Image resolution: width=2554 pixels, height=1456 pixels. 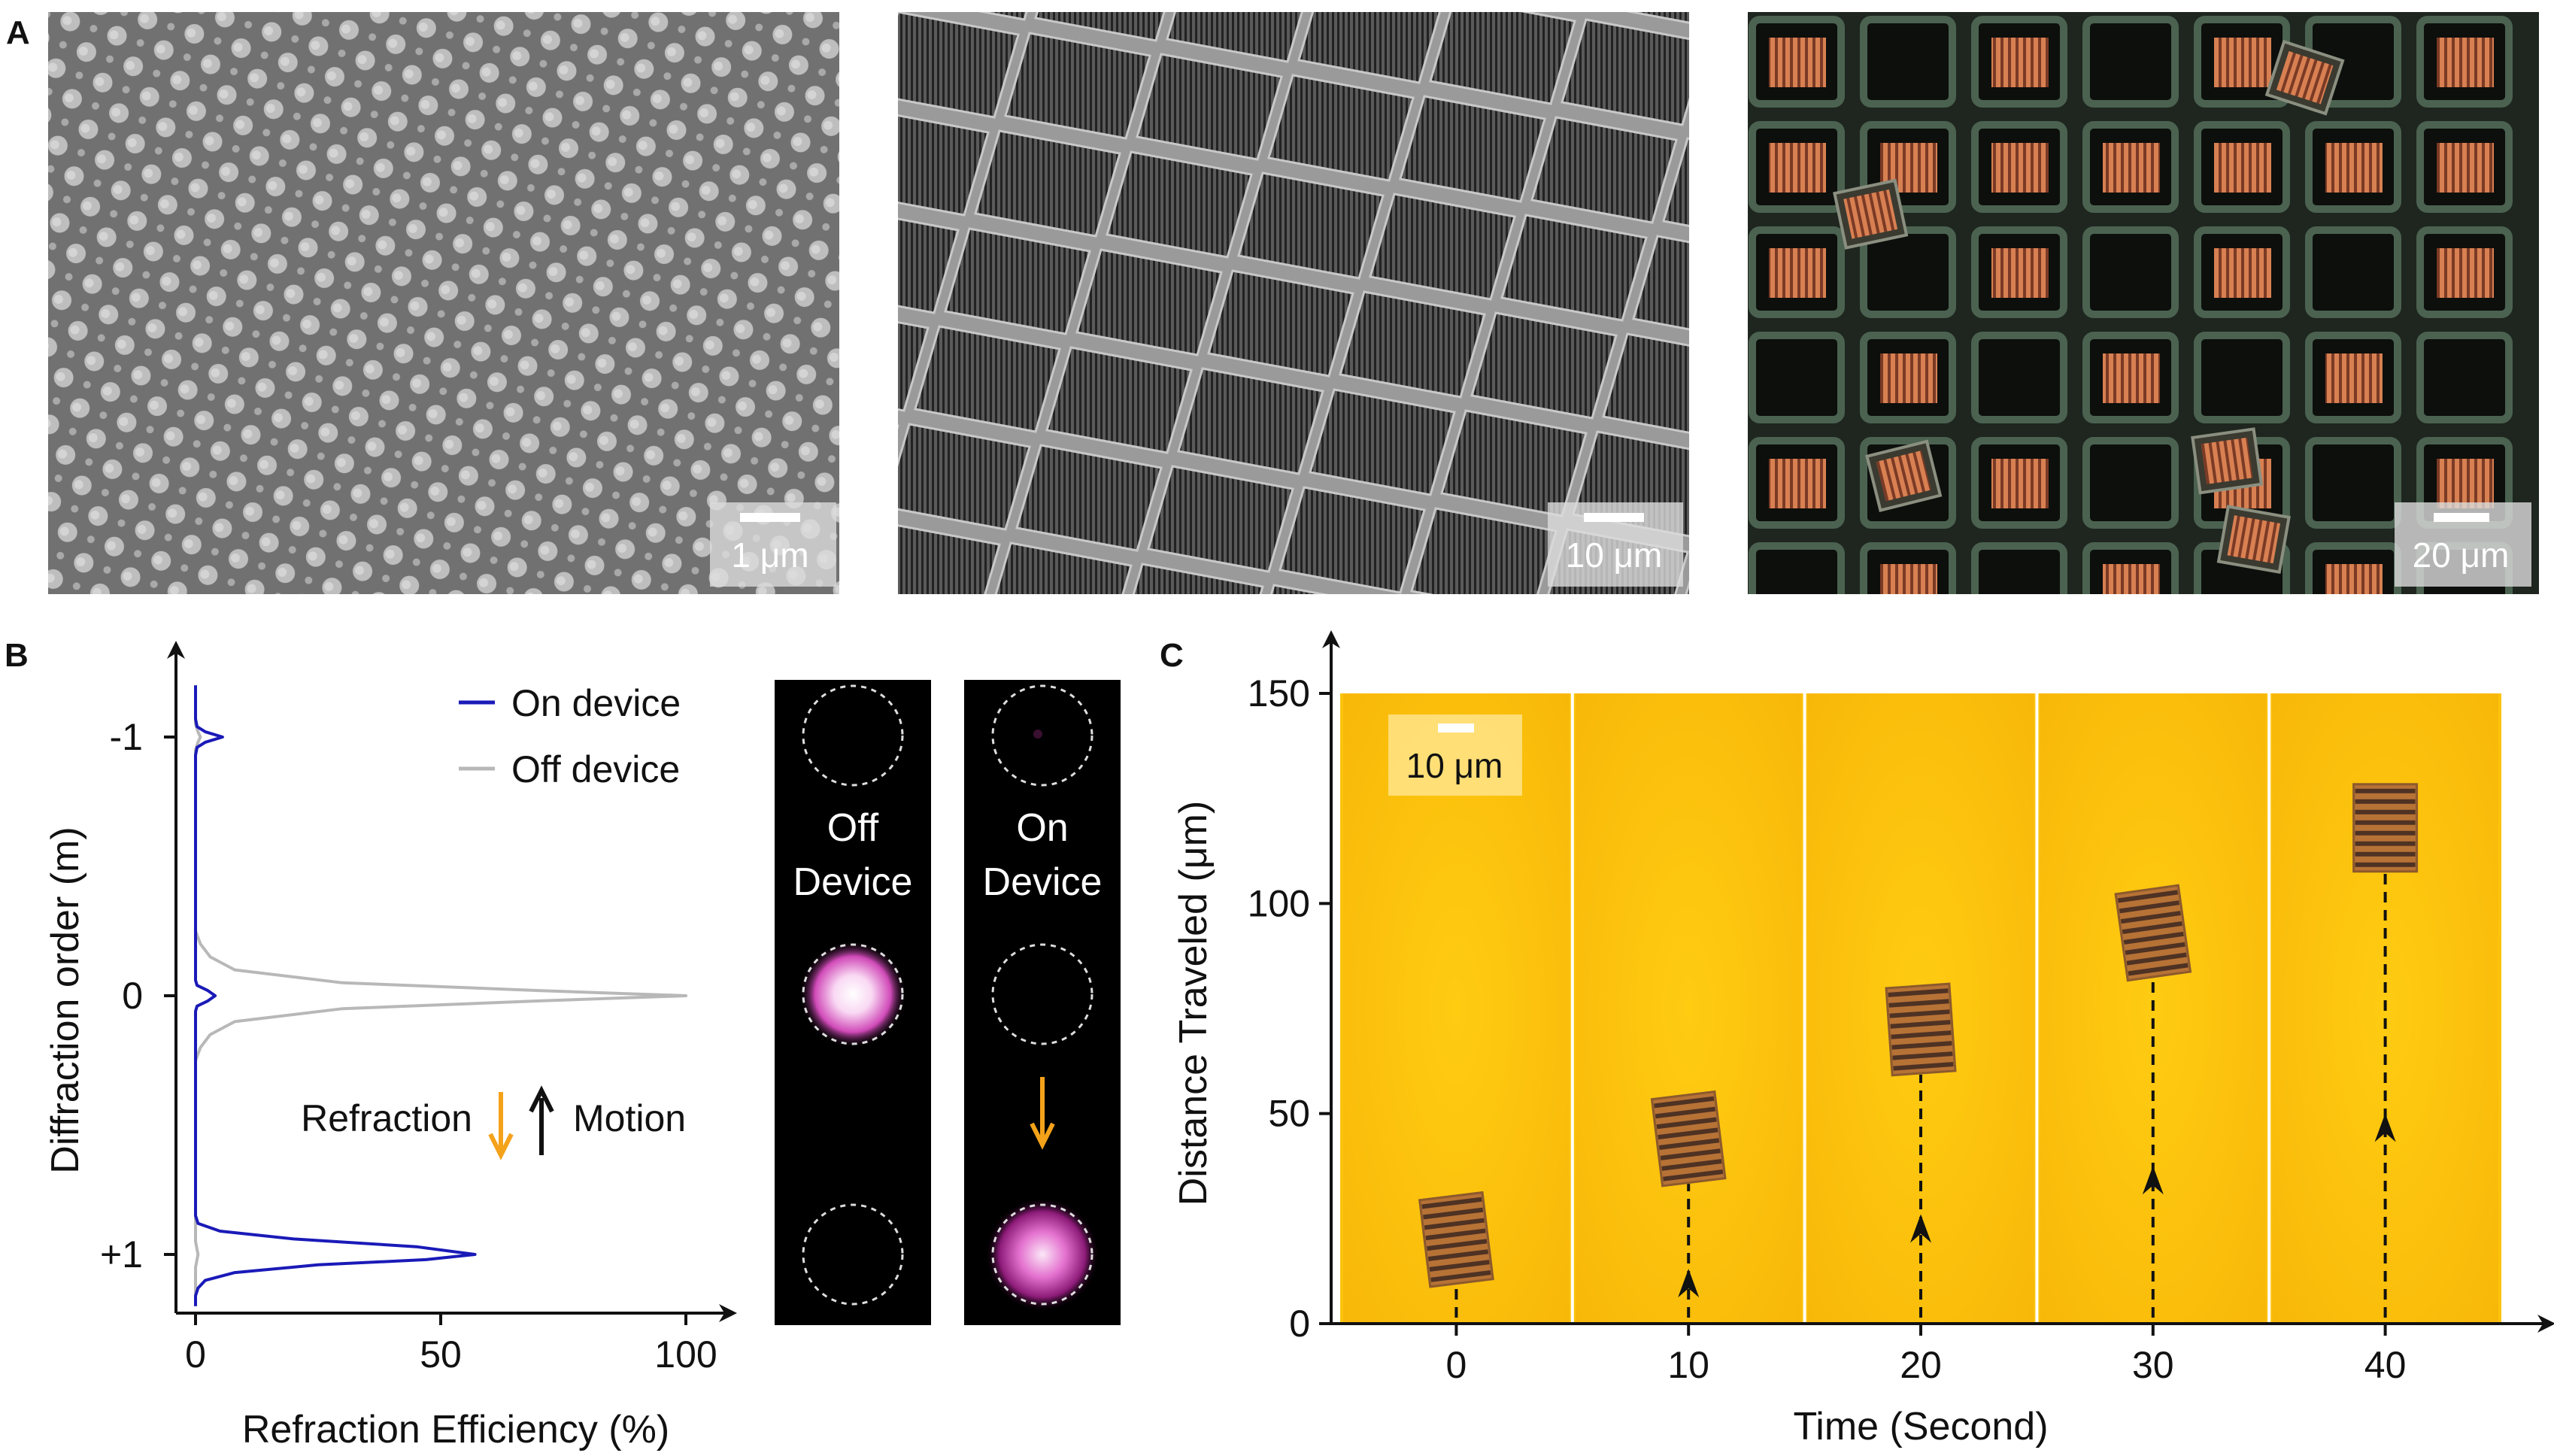 What do you see at coordinates (443, 303) in the screenshot?
I see `sem-nanopillars-image: 1 μm` at bounding box center [443, 303].